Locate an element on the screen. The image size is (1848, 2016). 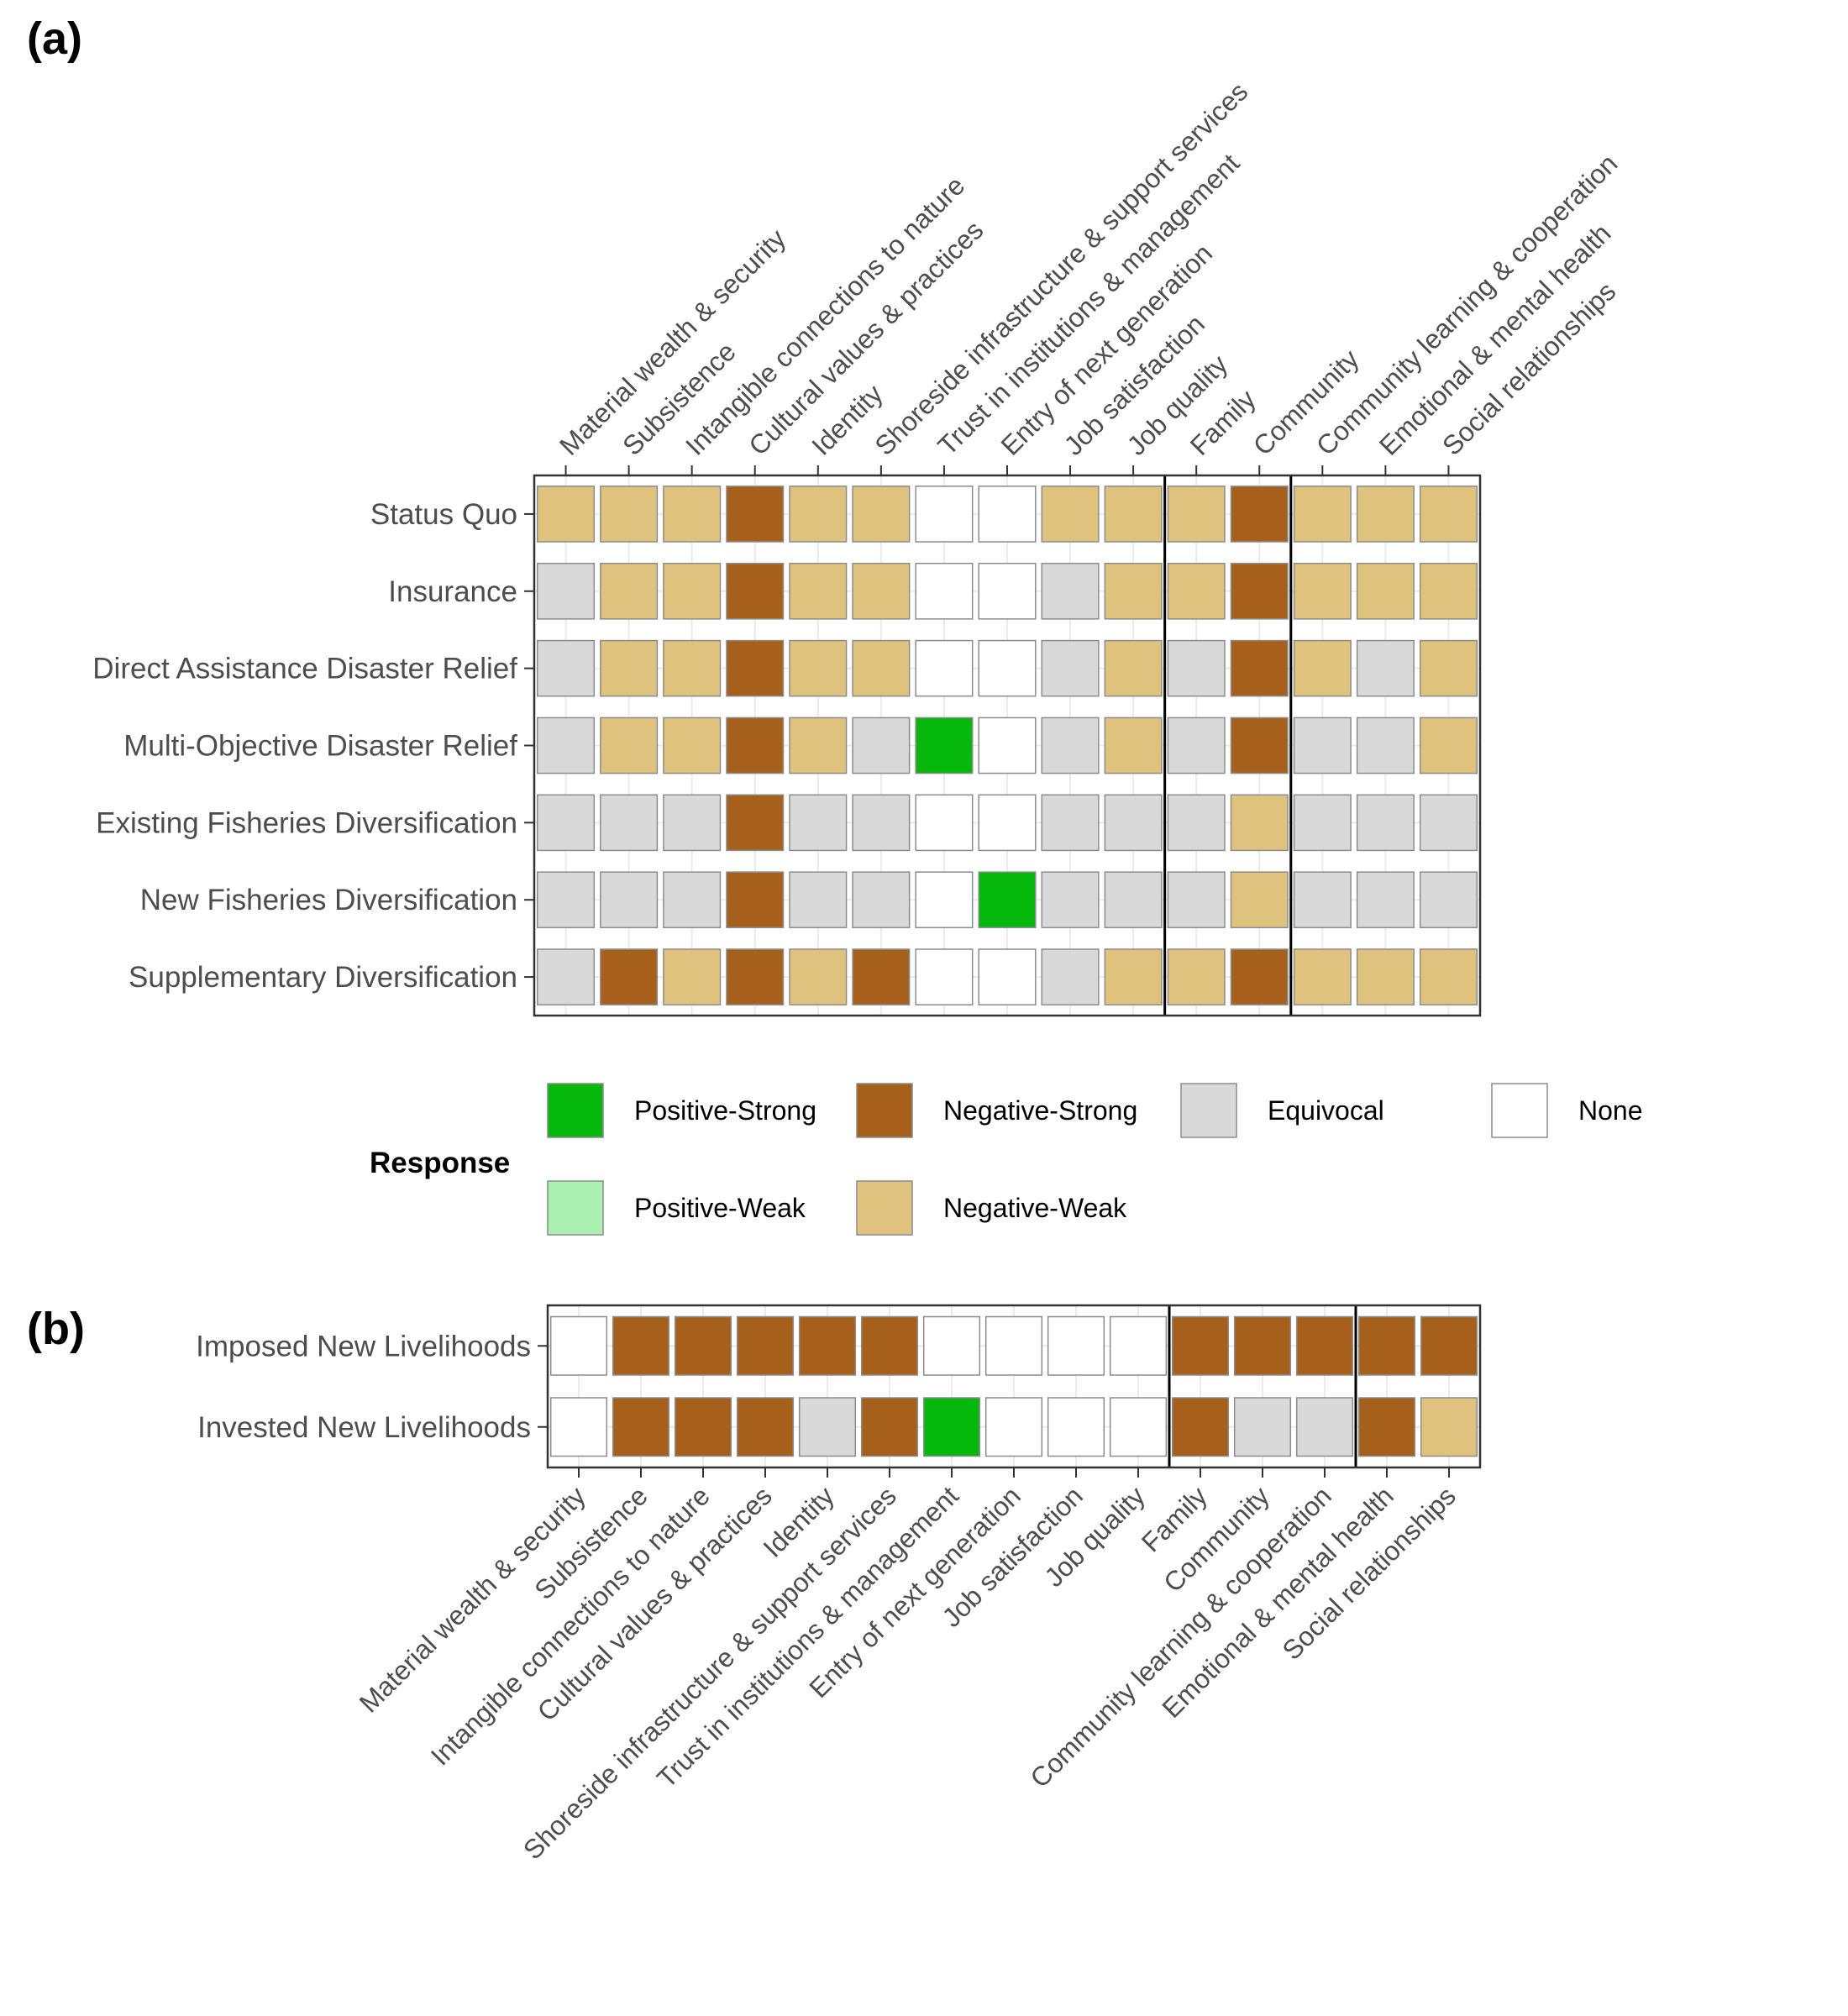
tile-existing-fisheries-diversification-intangible-connections-to-nature is located at coordinates (692, 823).